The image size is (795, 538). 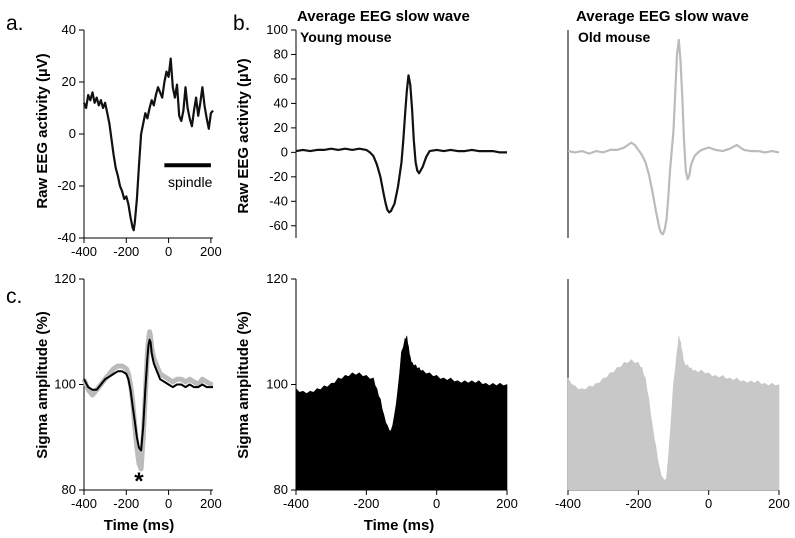 What do you see at coordinates (779, 503) in the screenshot?
I see `xtick-label-c-old: 200` at bounding box center [779, 503].